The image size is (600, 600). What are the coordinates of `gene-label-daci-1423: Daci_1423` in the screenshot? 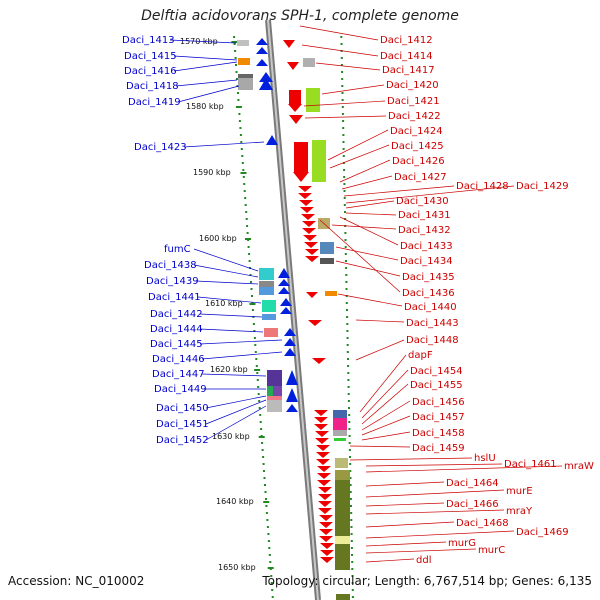 It's located at (160, 147).